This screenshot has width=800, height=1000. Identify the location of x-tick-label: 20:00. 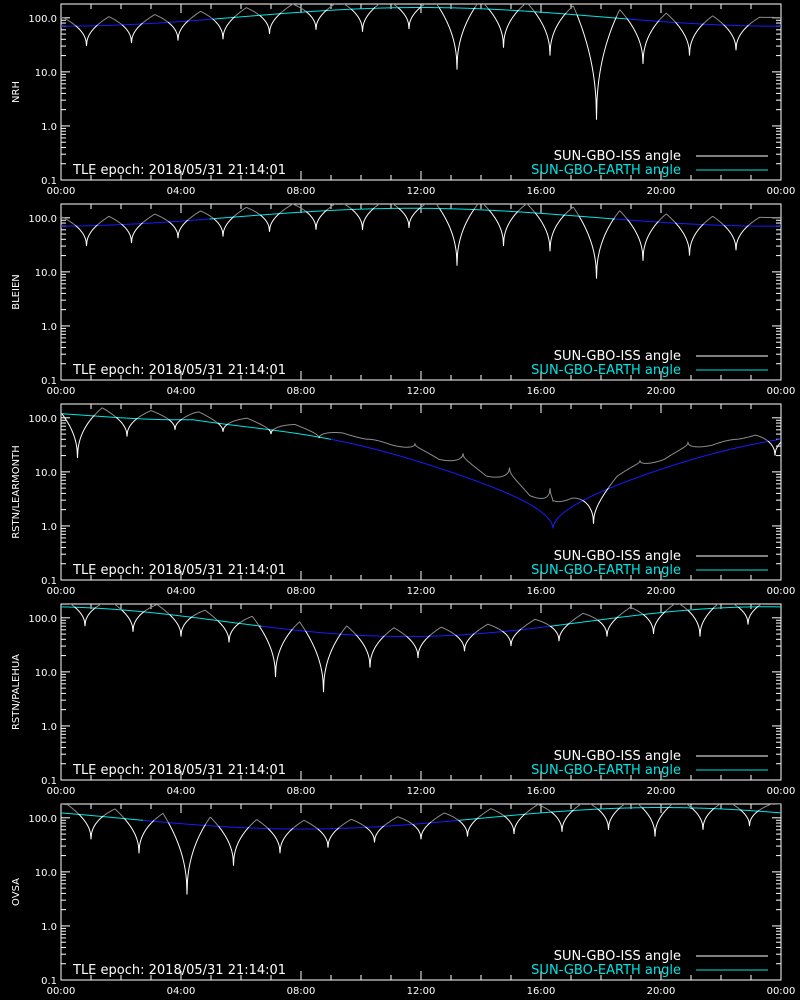
(661, 791).